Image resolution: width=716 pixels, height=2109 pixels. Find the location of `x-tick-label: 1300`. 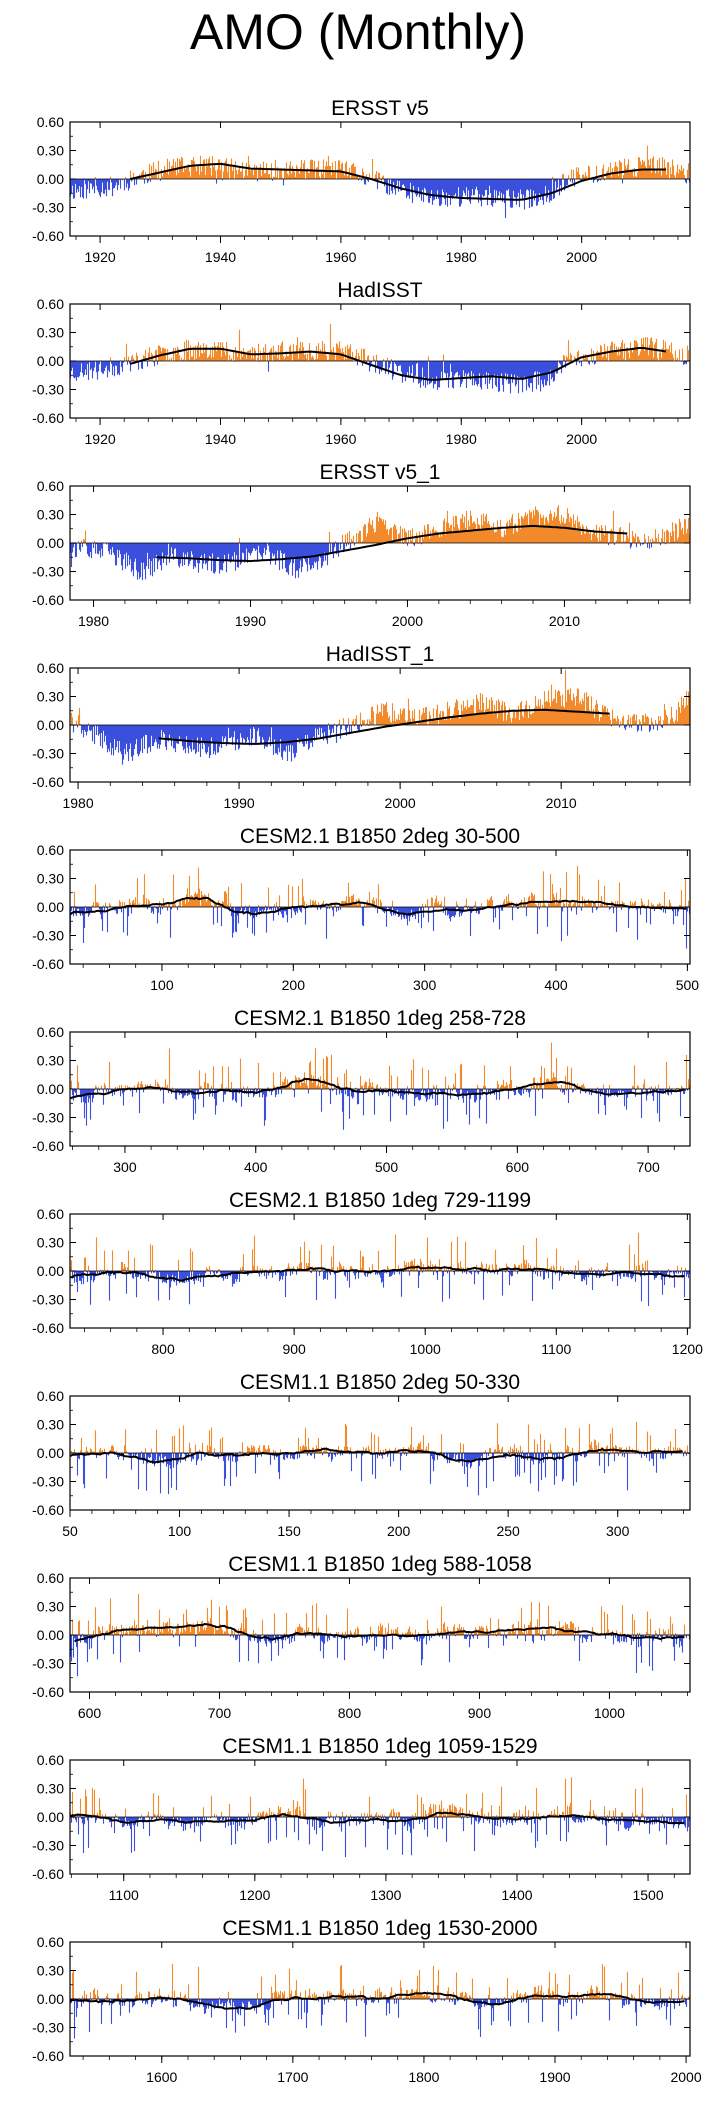

x-tick-label: 1300 is located at coordinates (385, 1895).